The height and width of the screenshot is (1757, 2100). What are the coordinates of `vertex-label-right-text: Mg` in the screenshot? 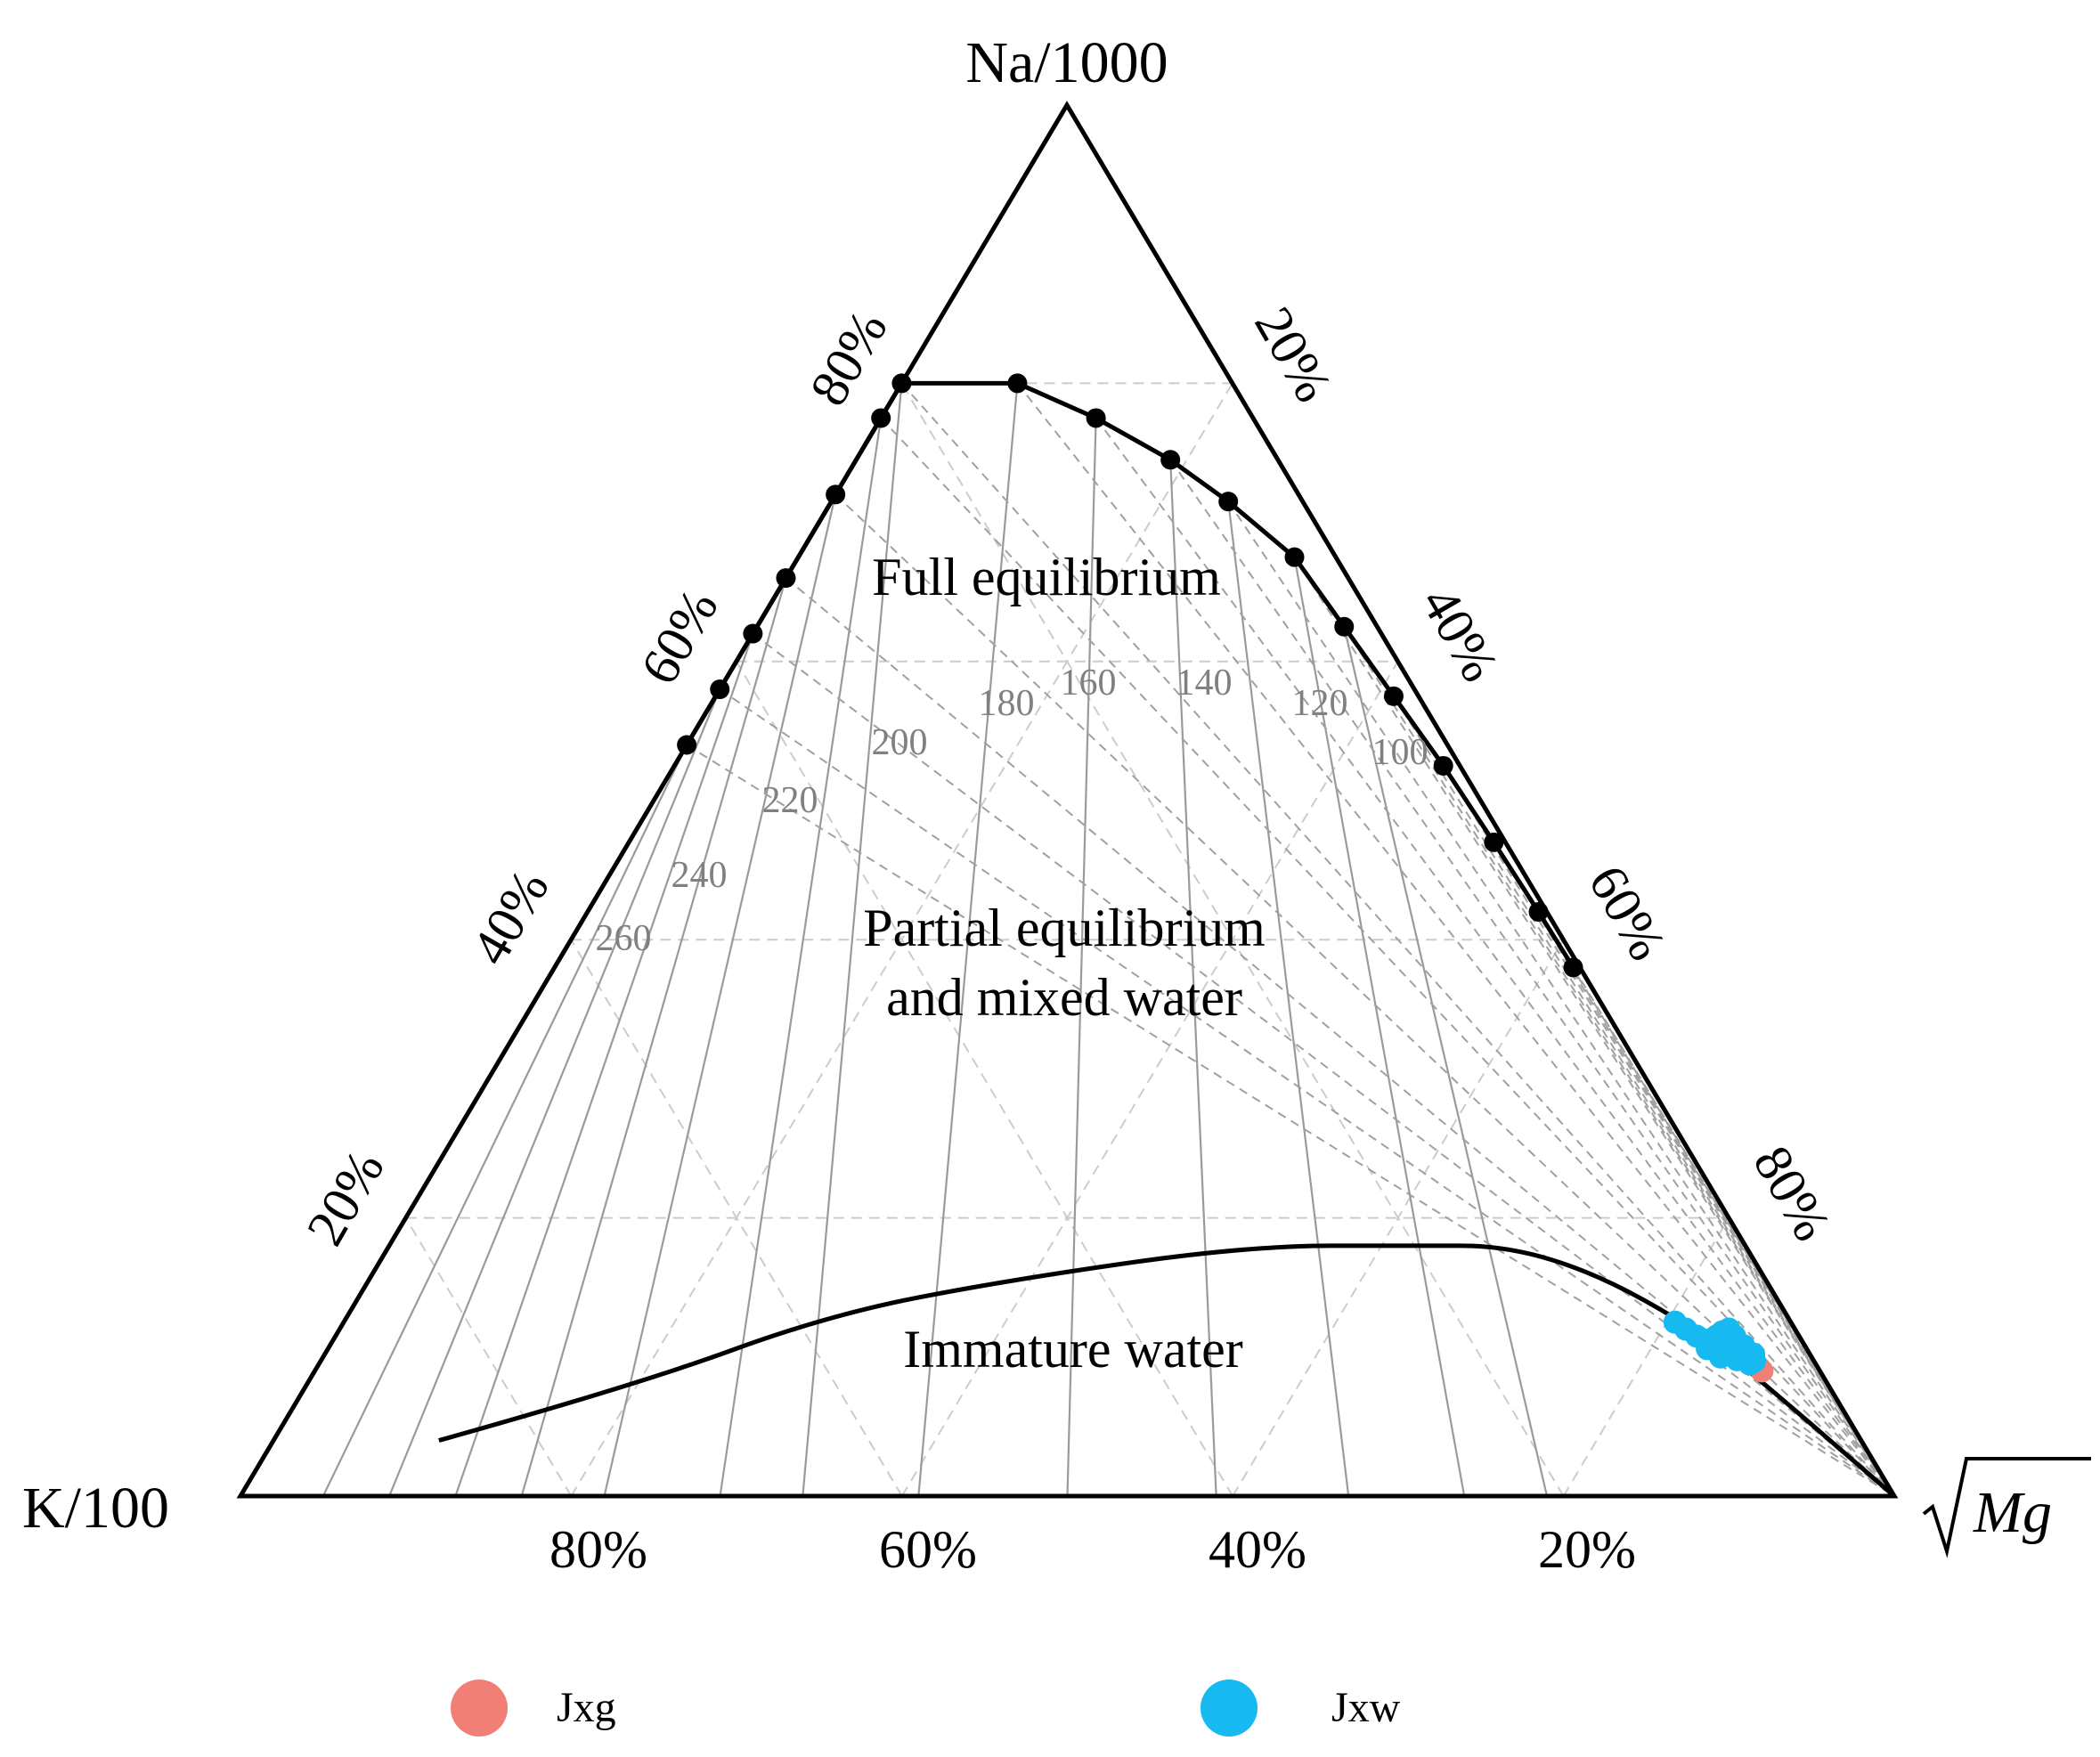 It's located at (2012, 1512).